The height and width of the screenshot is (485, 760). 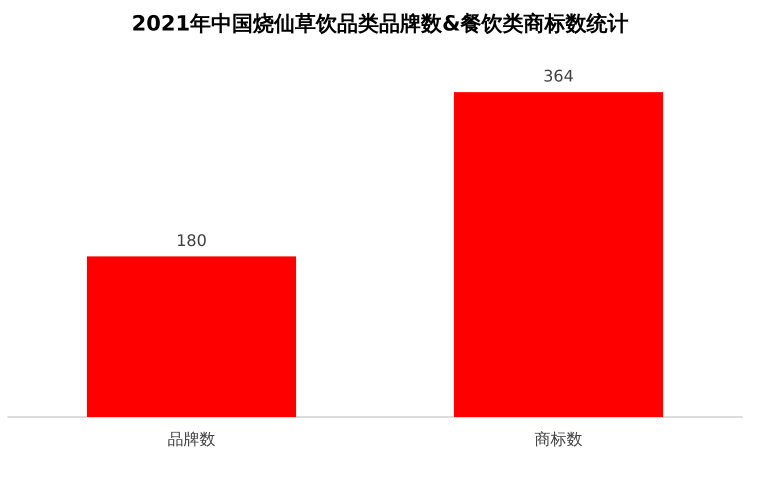 What do you see at coordinates (191, 240) in the screenshot?
I see `data-label: 180` at bounding box center [191, 240].